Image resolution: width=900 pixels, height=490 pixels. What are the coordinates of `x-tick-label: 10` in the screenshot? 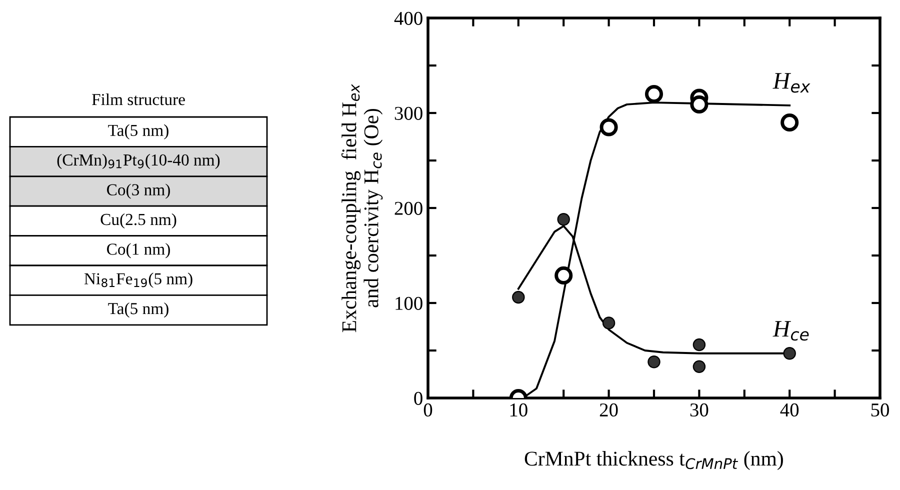 It's located at (519, 410).